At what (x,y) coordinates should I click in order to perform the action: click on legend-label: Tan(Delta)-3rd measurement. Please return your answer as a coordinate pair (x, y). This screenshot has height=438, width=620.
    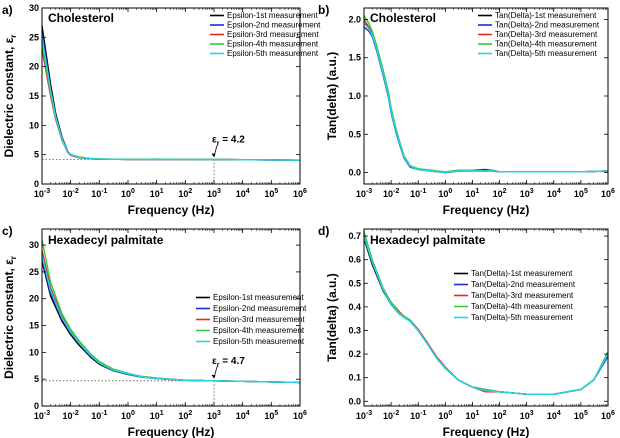
    Looking at the image, I should click on (522, 295).